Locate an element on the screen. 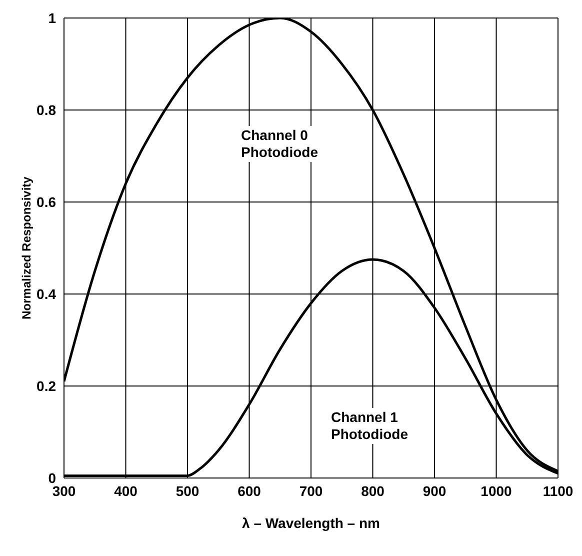  y-tick-label: 1 is located at coordinates (52, 18).